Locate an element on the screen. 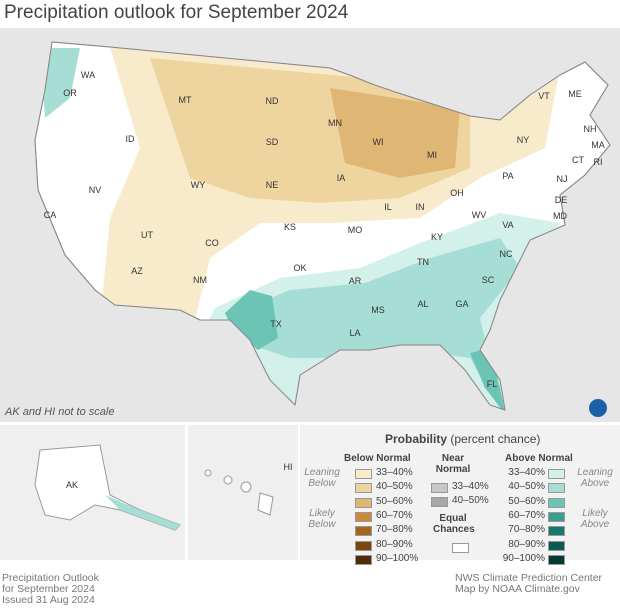 This screenshot has width=620, height=611. near-label: 33–40% is located at coordinates (470, 486).